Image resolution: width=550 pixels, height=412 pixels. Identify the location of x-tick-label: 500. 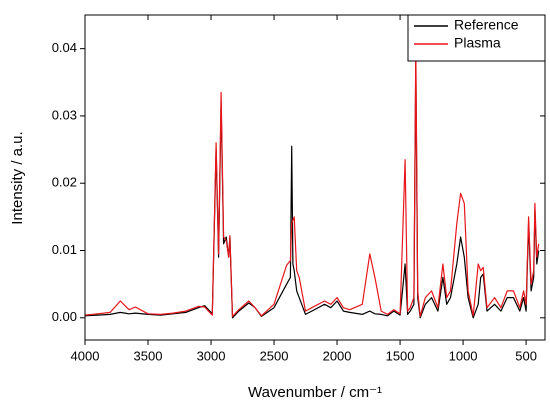
(526, 355).